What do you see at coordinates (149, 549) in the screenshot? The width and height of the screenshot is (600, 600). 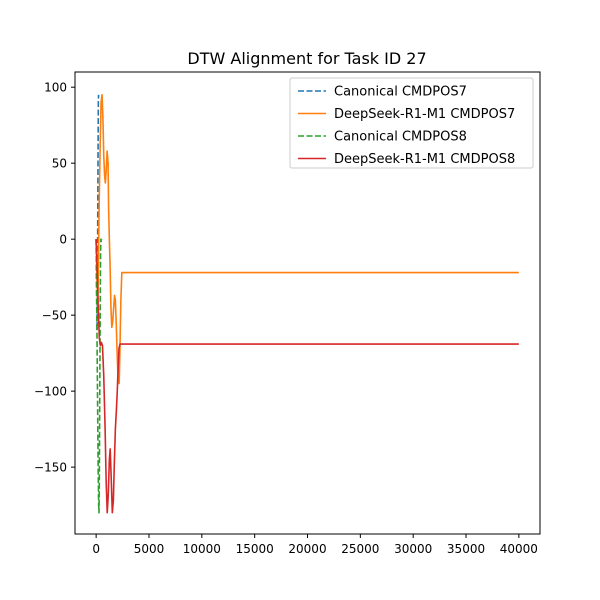 I see `x-tick-label: 5000` at bounding box center [149, 549].